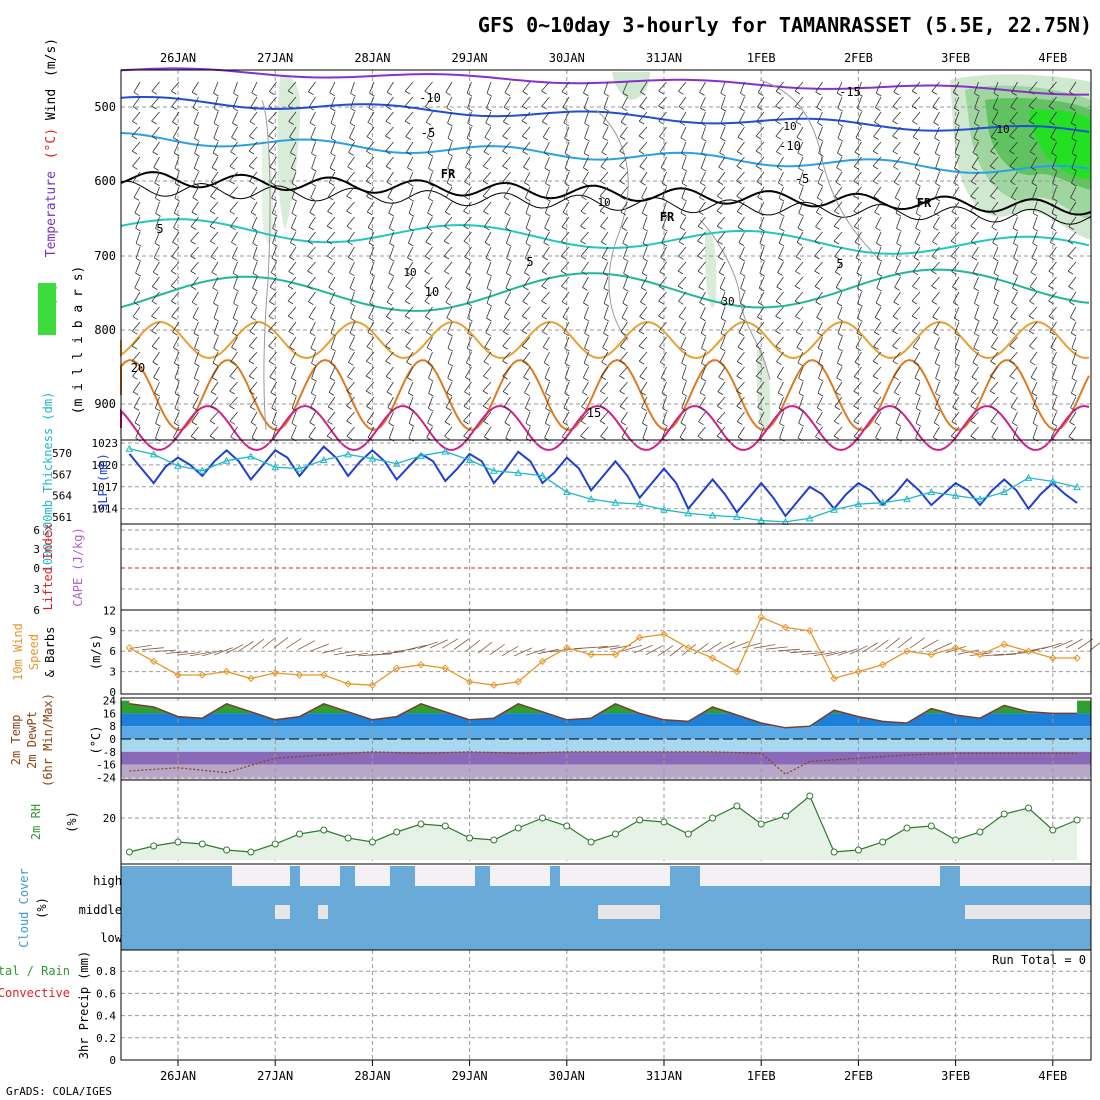 Image resolution: width=1100 pixels, height=1100 pixels. Describe the element at coordinates (105, 509) in the screenshot. I see `slp-tick-label: 1014` at that location.